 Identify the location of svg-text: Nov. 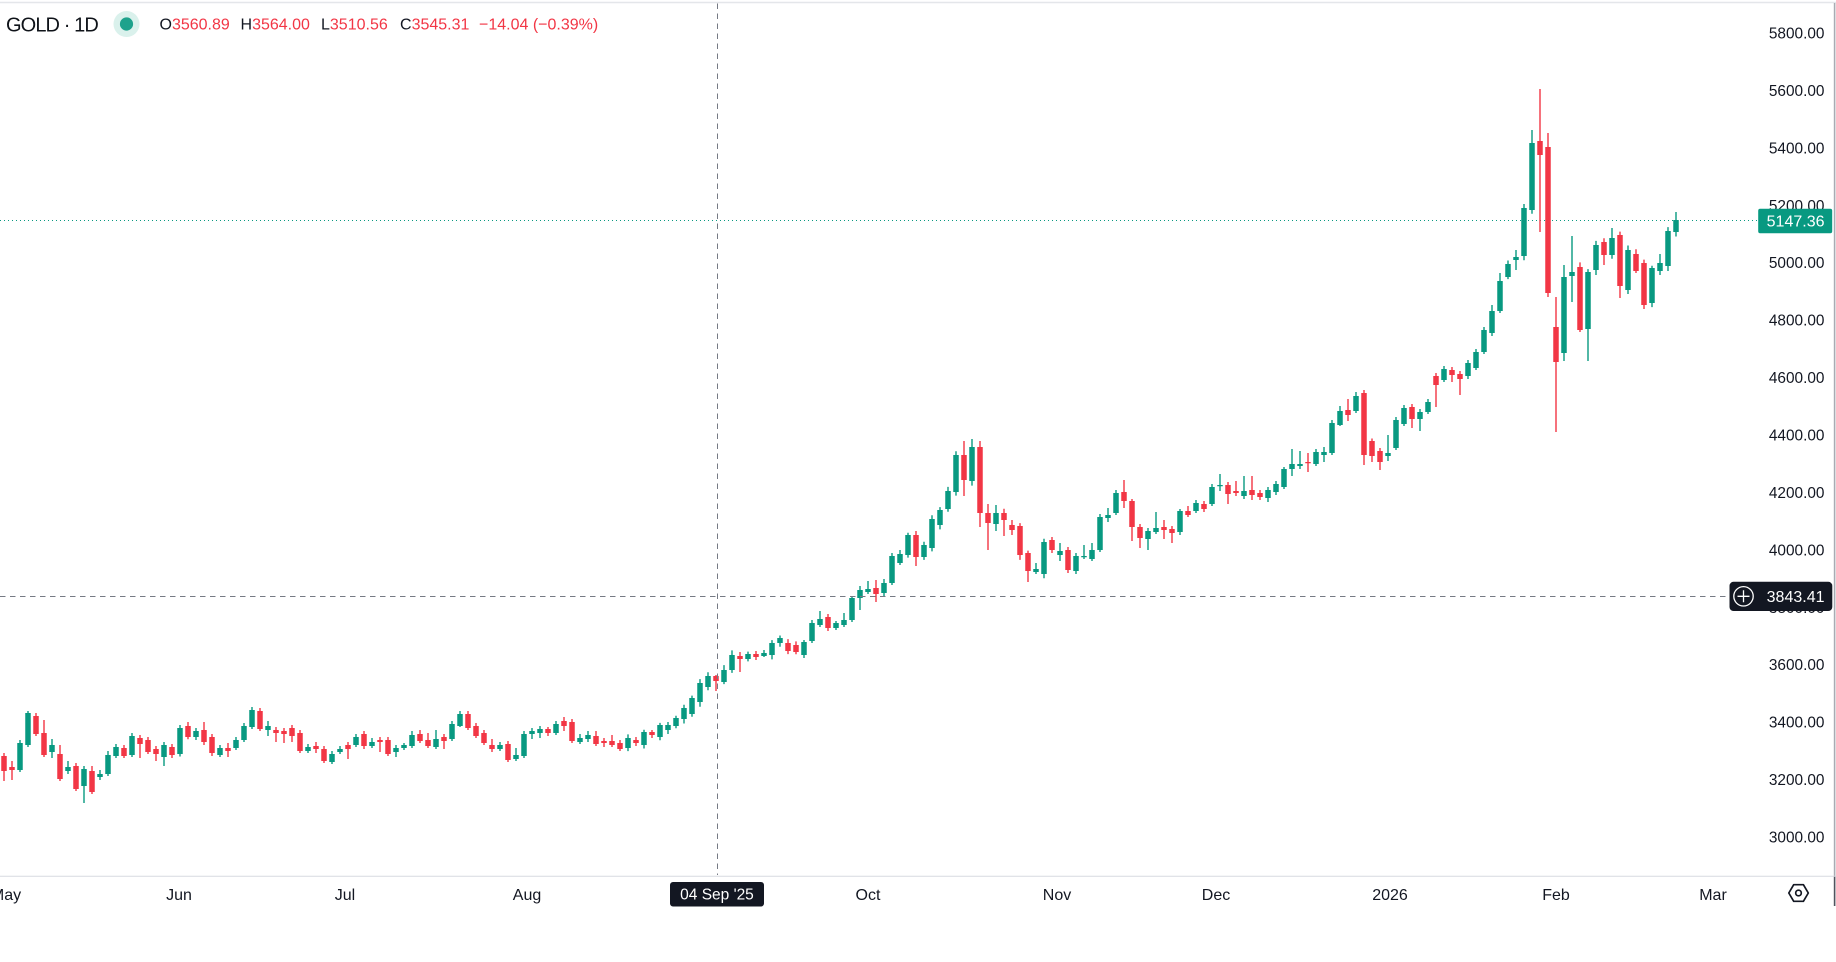
(1057, 895).